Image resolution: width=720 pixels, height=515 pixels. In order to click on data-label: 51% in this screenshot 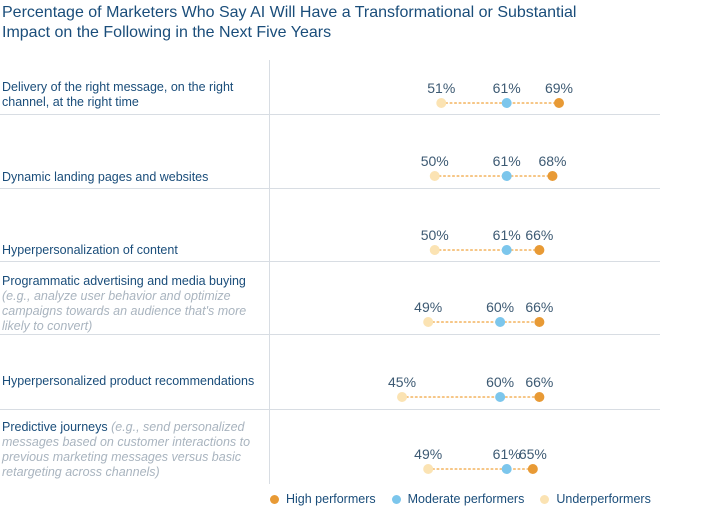, I will do `click(441, 88)`.